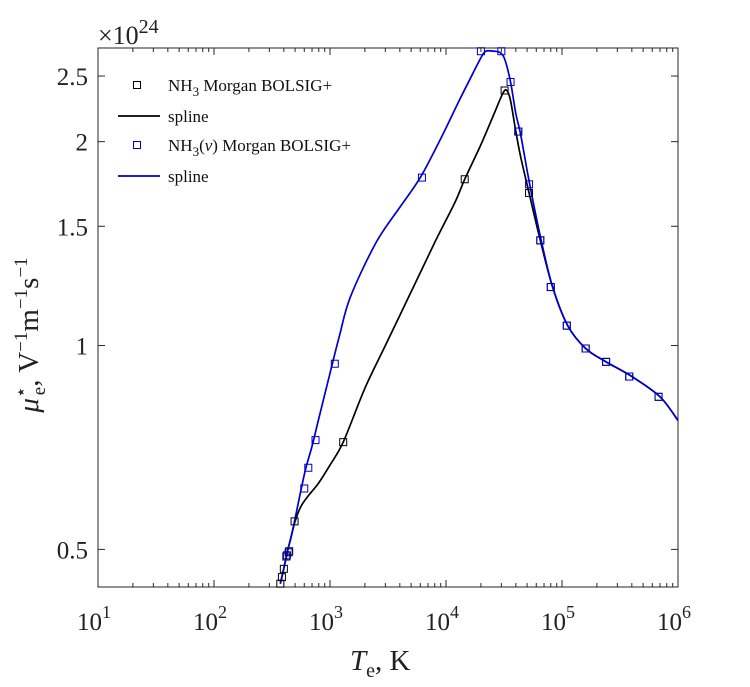 The height and width of the screenshot is (687, 750). I want to click on y-tick-label: 1.5, so click(72, 227).